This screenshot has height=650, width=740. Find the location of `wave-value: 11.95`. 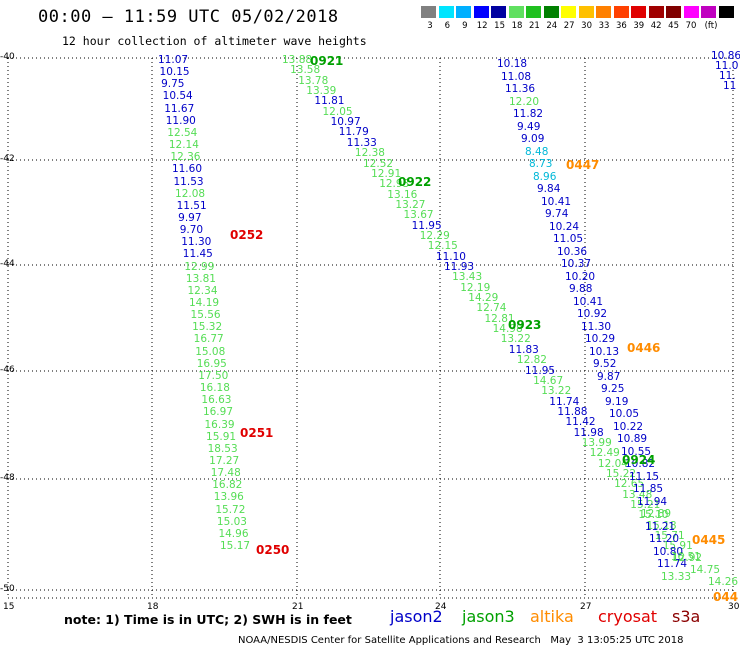

wave-value: 11.95 is located at coordinates (426, 225).